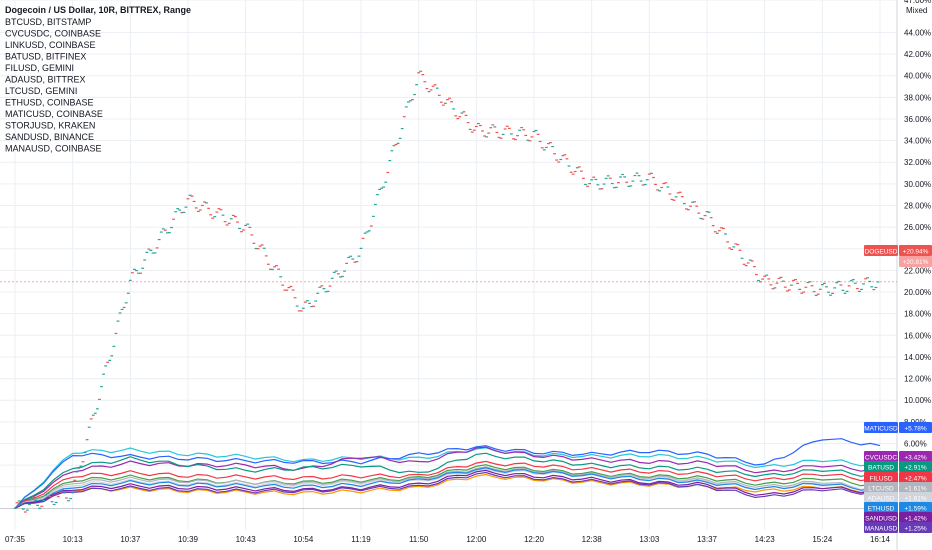  What do you see at coordinates (917, 32) in the screenshot?
I see `y-tick-label: 44.00%` at bounding box center [917, 32].